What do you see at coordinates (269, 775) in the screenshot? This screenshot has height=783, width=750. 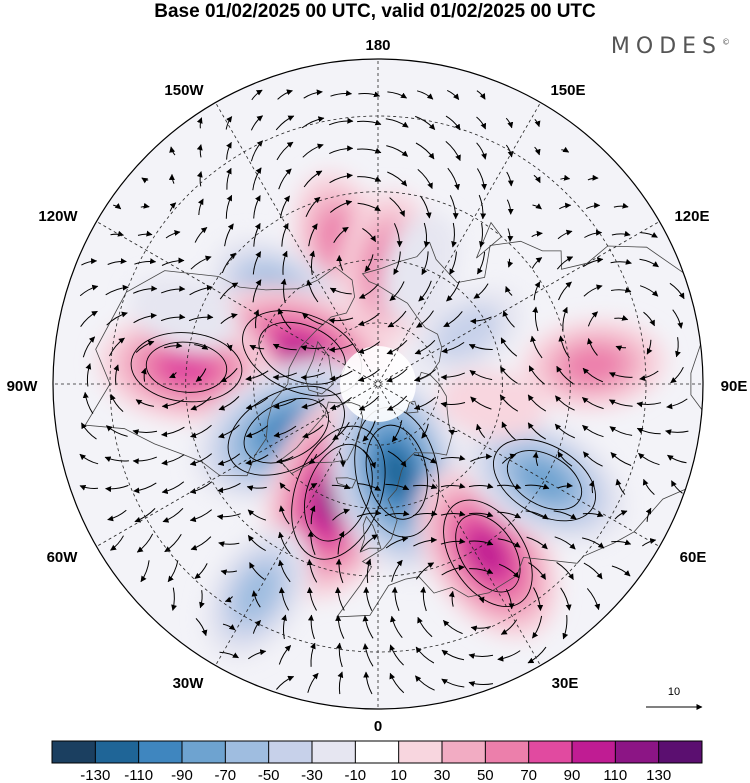 I see `colorbar-tick-label: -50` at bounding box center [269, 775].